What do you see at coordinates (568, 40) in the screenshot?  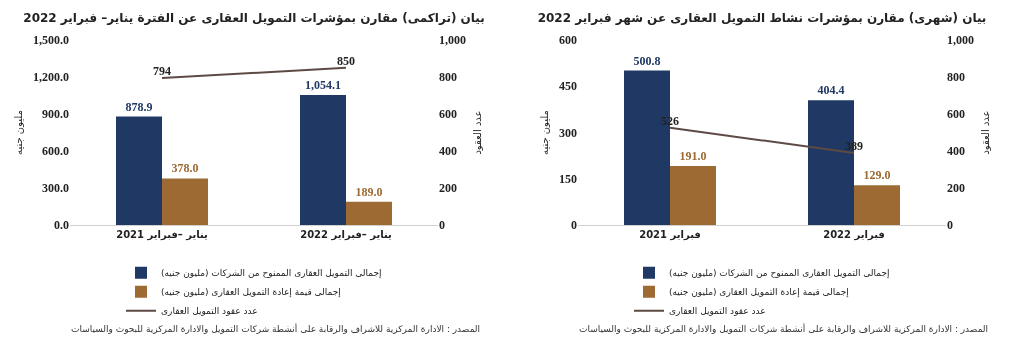 I see `y-tick-label: 600` at bounding box center [568, 40].